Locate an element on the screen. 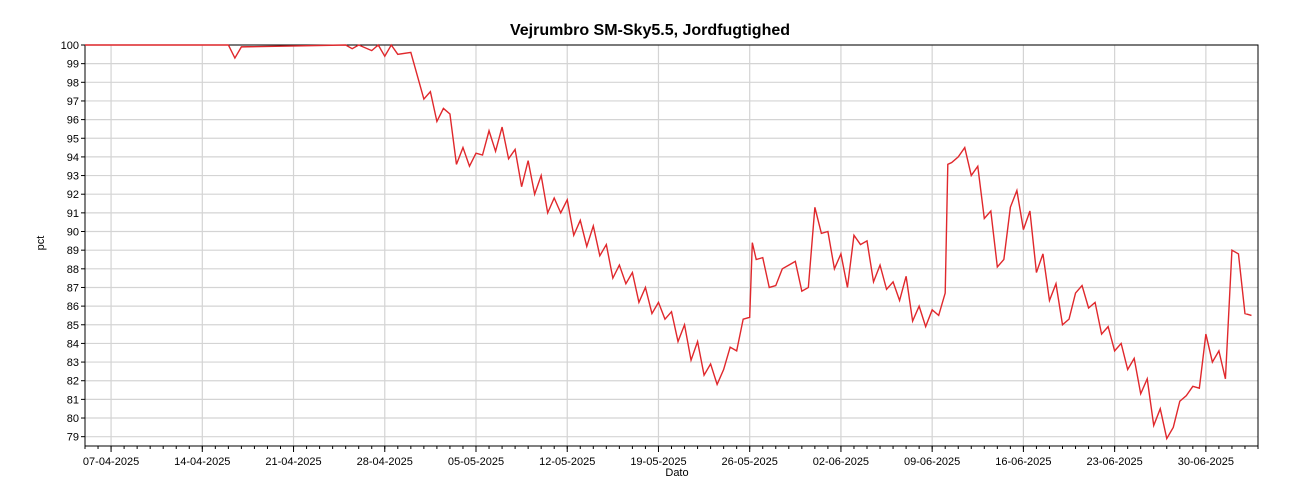 Image resolution: width=1300 pixels, height=500 pixels. y-tick-label: 90 is located at coordinates (73, 233).